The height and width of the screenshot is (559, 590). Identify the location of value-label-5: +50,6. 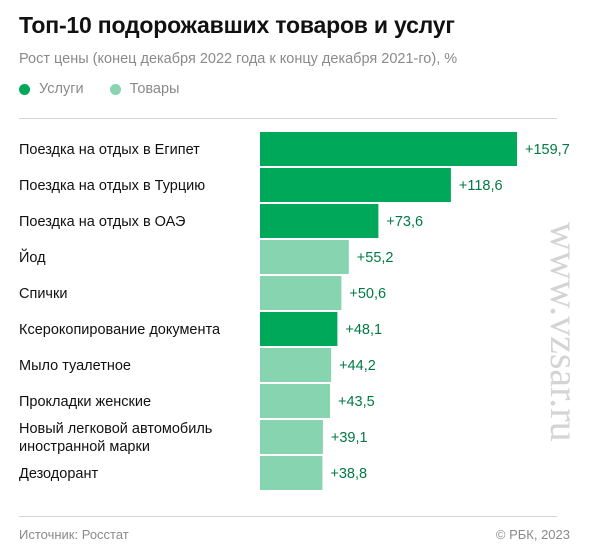
(367, 294).